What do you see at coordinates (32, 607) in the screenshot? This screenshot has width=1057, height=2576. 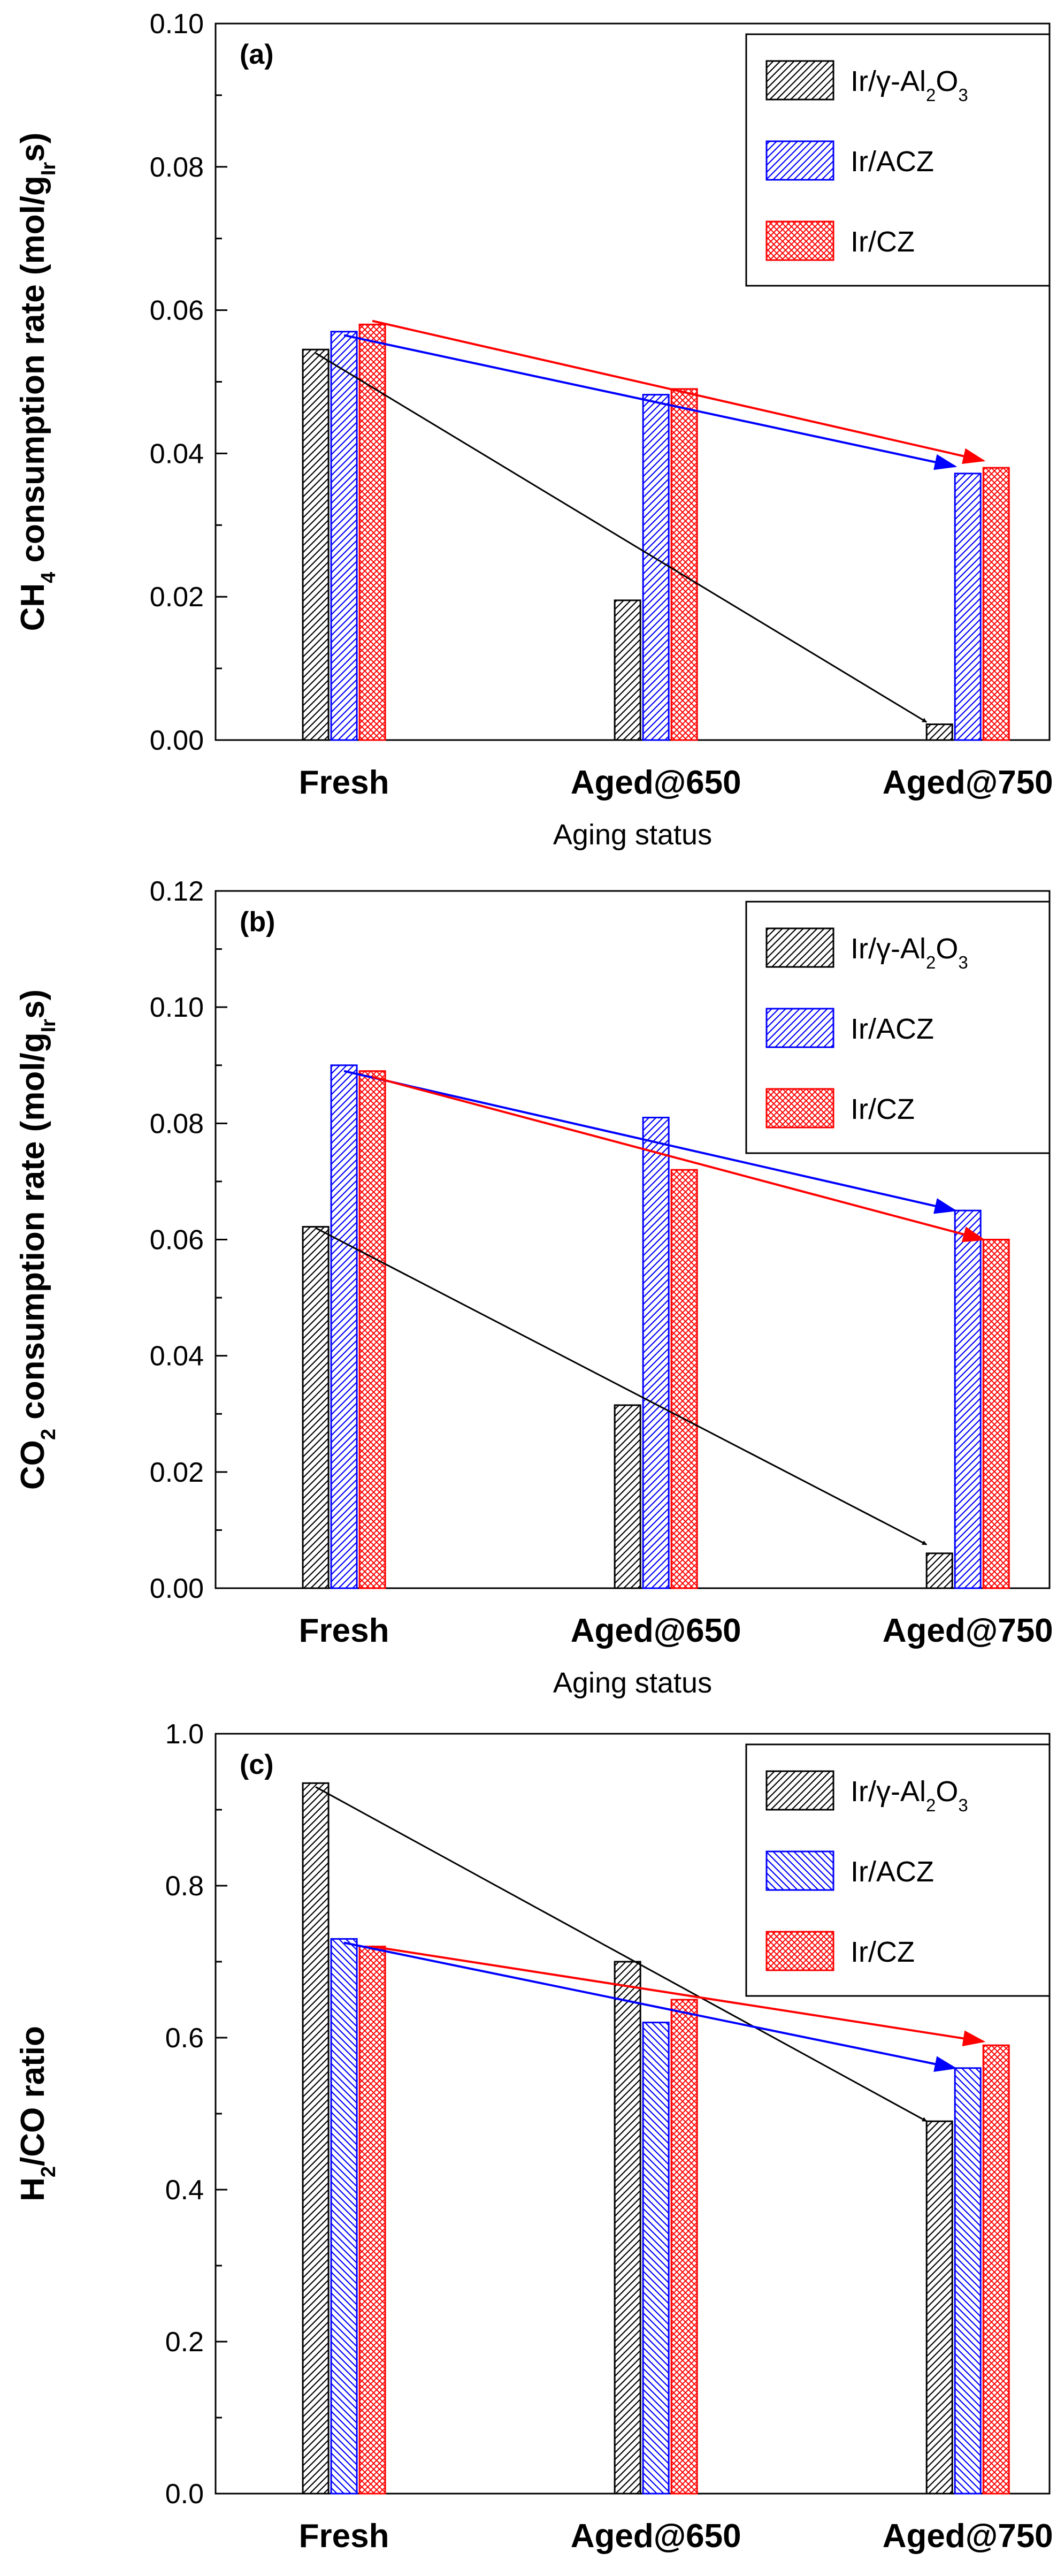 I see `y-axis-label-part: CH` at bounding box center [32, 607].